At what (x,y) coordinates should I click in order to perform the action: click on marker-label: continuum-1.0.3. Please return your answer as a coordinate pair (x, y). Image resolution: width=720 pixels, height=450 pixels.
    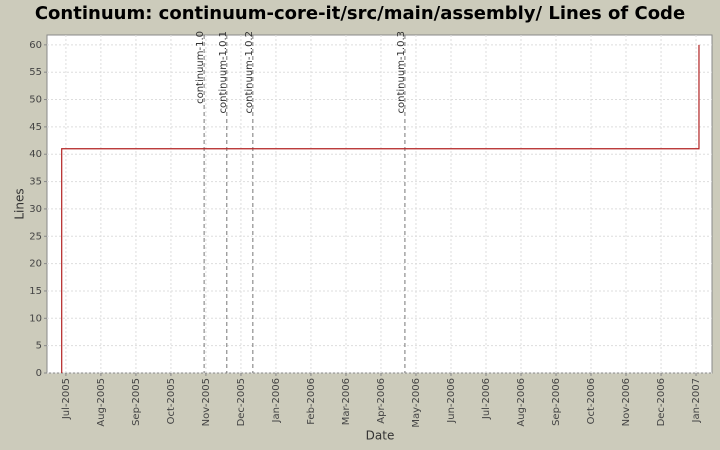
    Looking at the image, I should click on (401, 72).